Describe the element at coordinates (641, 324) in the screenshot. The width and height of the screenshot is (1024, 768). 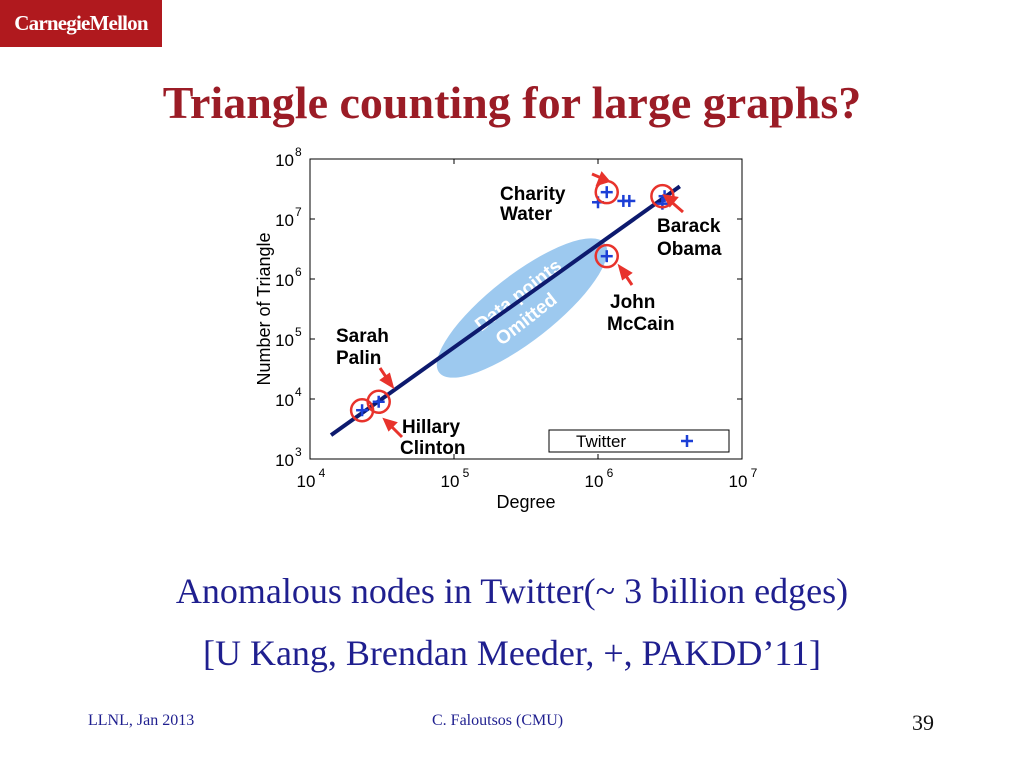
I see `annotation-mccain-line2: McCain` at that location.